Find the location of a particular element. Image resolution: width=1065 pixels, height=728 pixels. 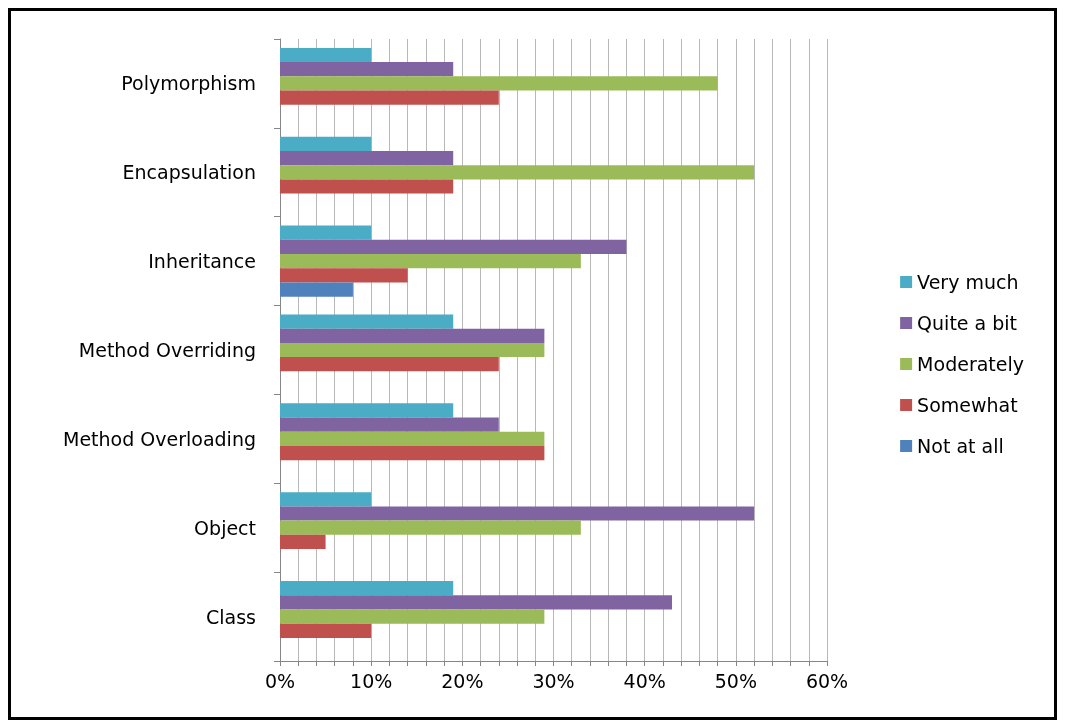

x-tick-label: 0% is located at coordinates (280, 680).